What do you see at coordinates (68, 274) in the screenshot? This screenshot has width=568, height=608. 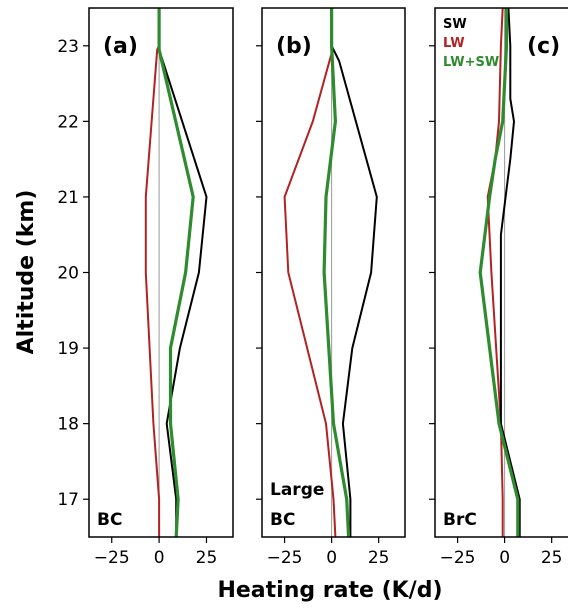 I see `y-tick-label: 20` at bounding box center [68, 274].